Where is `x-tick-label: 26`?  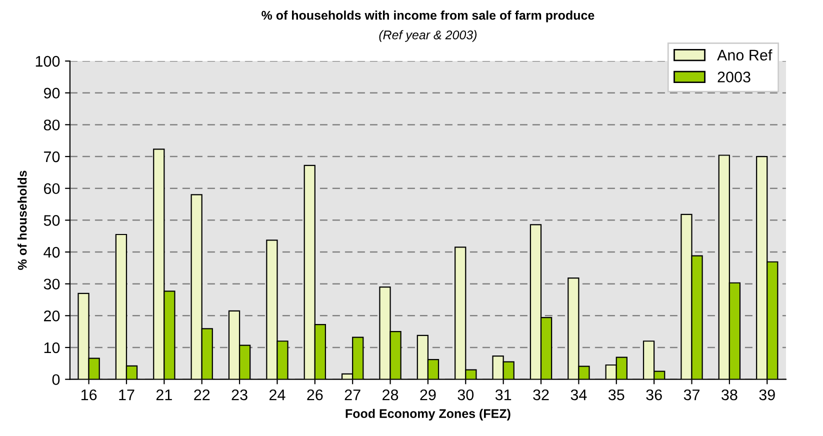
x-tick-label: 26 is located at coordinates (315, 394).